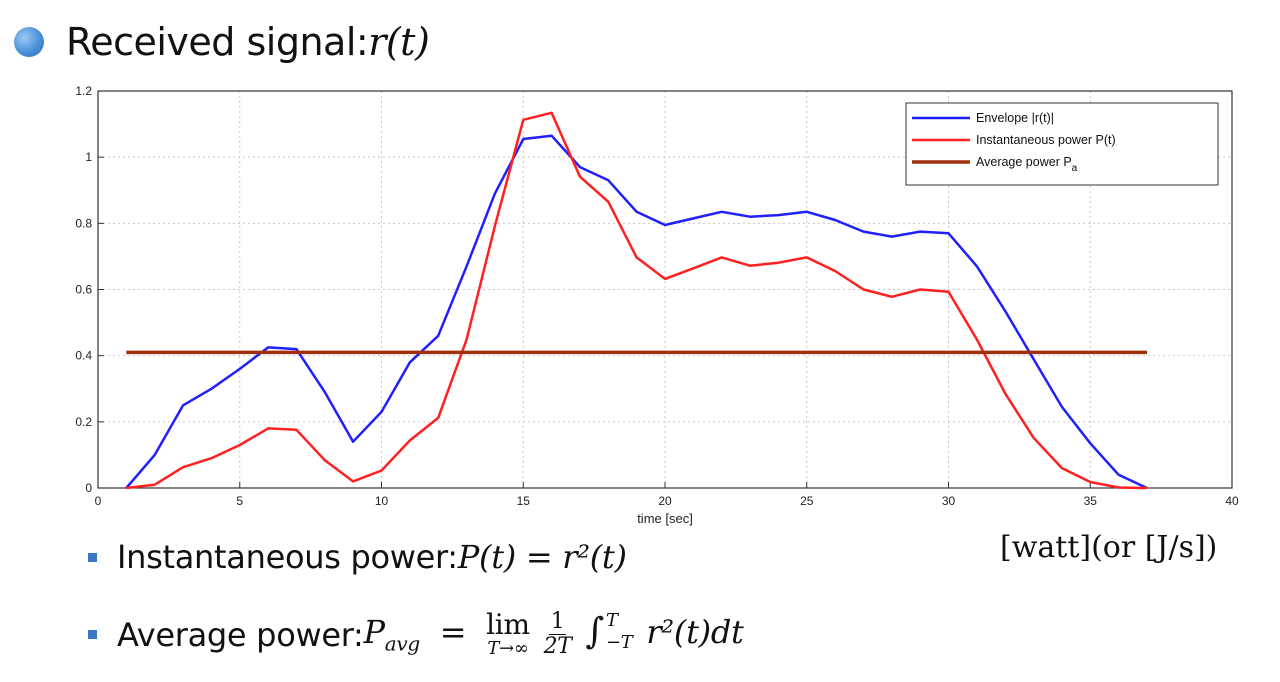  What do you see at coordinates (83, 290) in the screenshot?
I see `y-tick-label: 0.6` at bounding box center [83, 290].